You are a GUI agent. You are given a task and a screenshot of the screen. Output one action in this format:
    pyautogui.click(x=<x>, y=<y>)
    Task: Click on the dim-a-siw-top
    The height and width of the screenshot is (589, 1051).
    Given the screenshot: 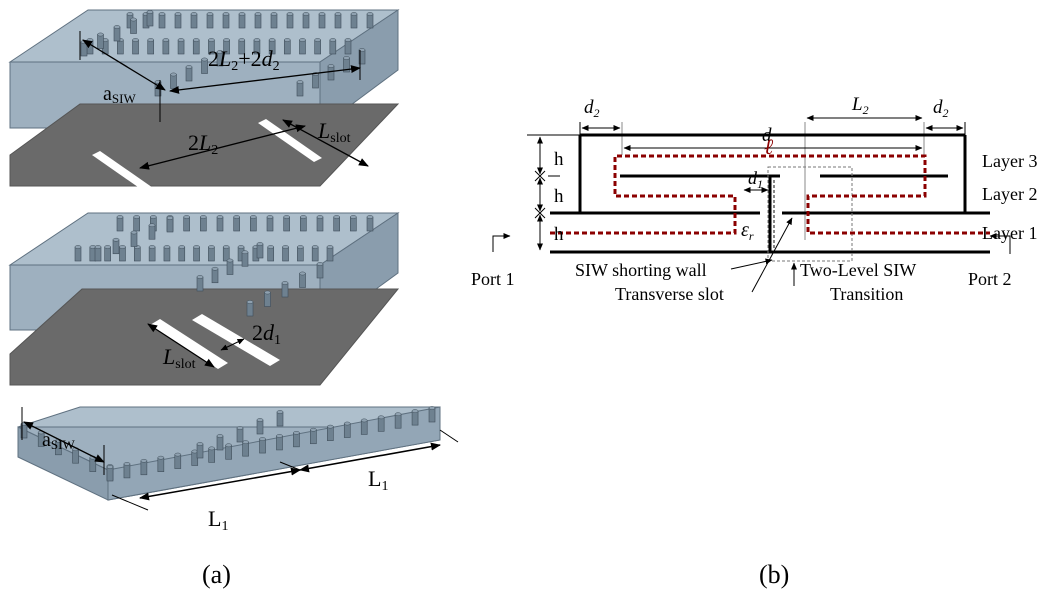 What is the action you would take?
    pyautogui.click(x=122, y=76)
    